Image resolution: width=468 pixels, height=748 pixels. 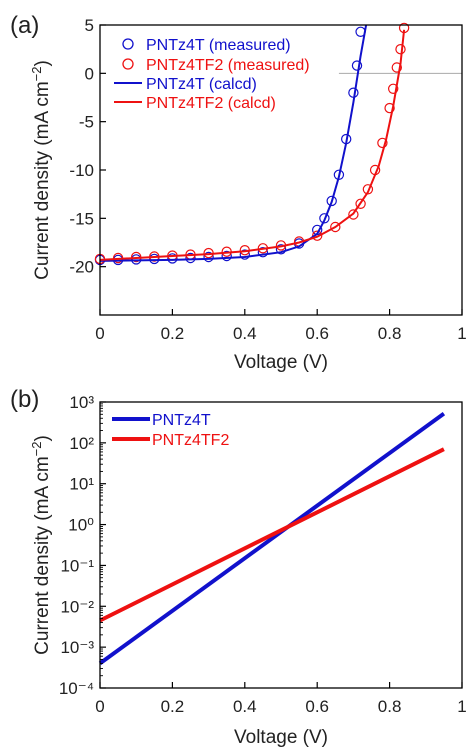 What do you see at coordinates (77, 606) in the screenshot?
I see `y-tick-label: 10⁻²` at bounding box center [77, 606].